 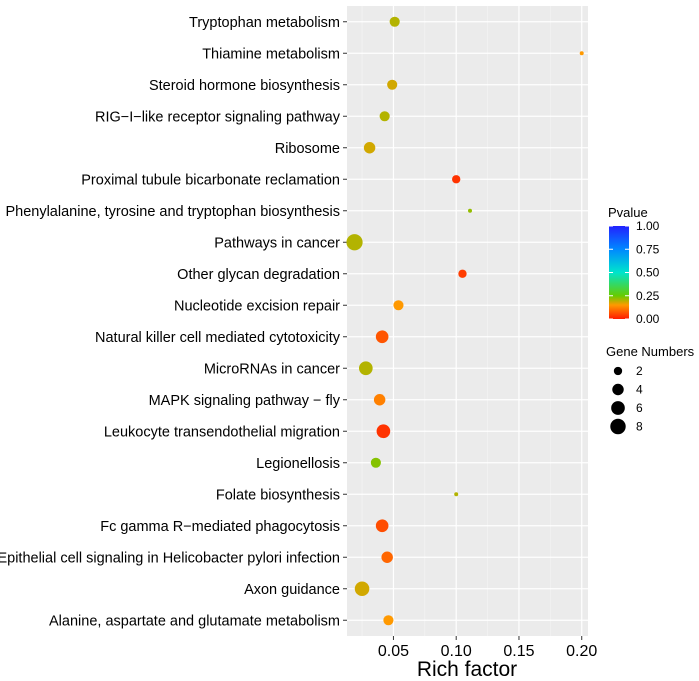 What do you see at coordinates (487, 648) in the screenshot?
I see `x-axis: 0.05 0.10 0.15 0.20` at bounding box center [487, 648].